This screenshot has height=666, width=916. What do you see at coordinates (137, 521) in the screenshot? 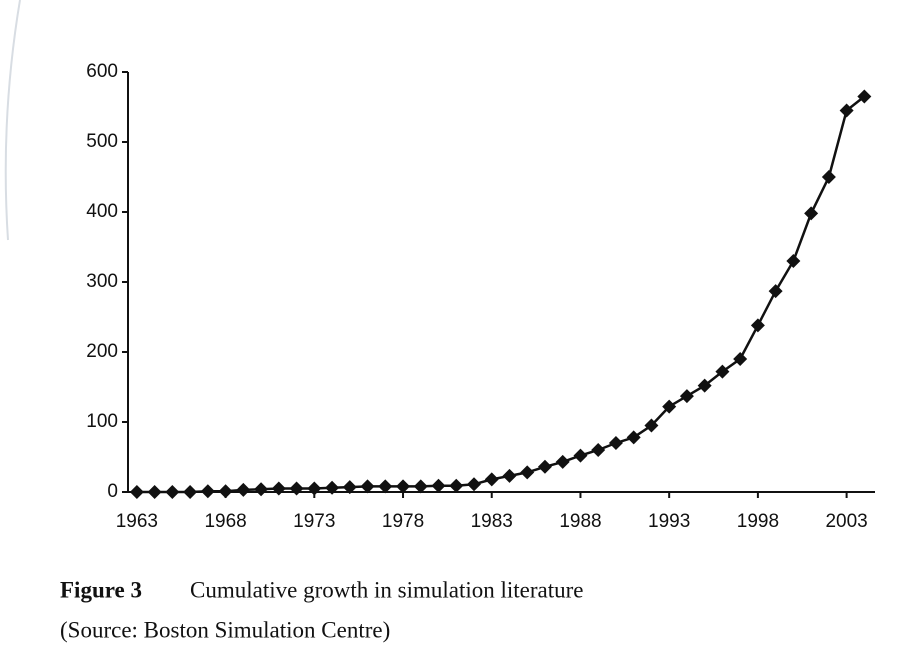
I see `x-tick-label: 1963` at bounding box center [137, 521].